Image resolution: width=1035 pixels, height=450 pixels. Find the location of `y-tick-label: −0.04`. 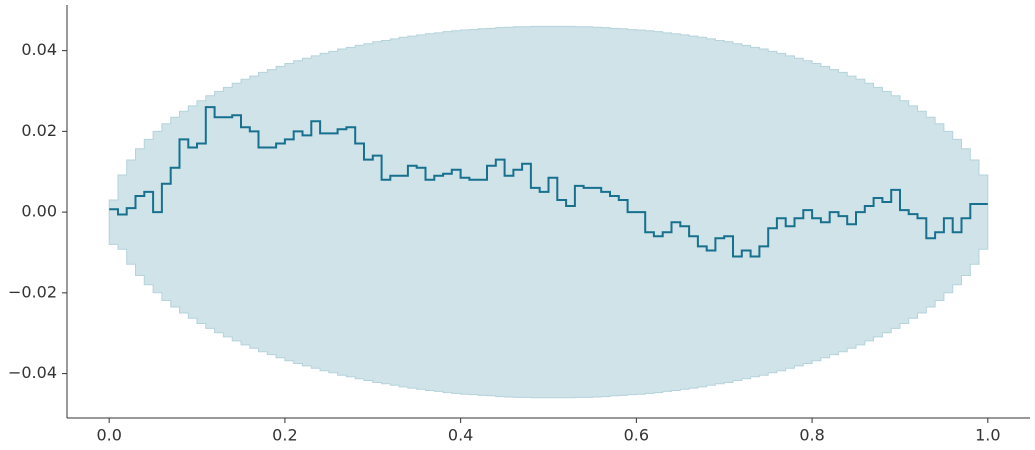

y-tick-label: −0.04 is located at coordinates (32, 372).